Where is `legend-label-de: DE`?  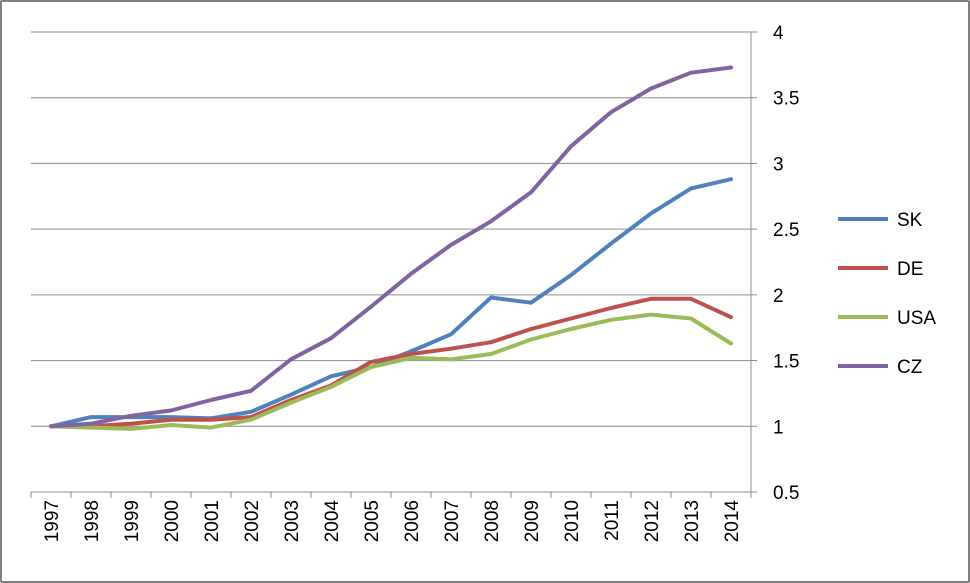
legend-label-de: DE is located at coordinates (910, 269).